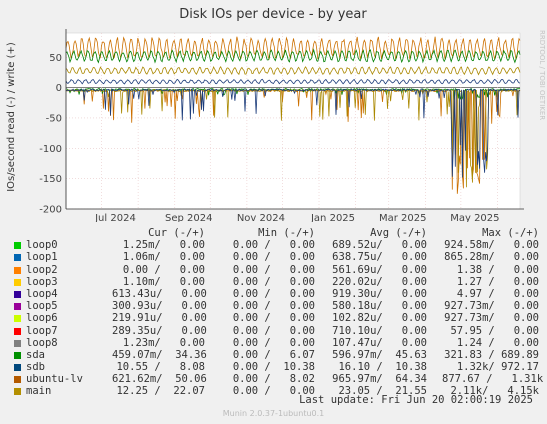 This screenshot has width=547, height=424. What do you see at coordinates (163, 257) in the screenshot?
I see `legend-cur: 1.06m/ 0.00` at bounding box center [163, 257].